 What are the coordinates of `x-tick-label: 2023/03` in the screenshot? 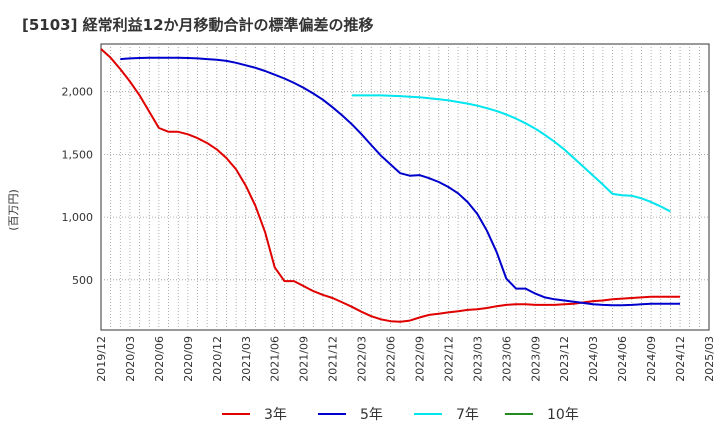 It's located at (477, 359).